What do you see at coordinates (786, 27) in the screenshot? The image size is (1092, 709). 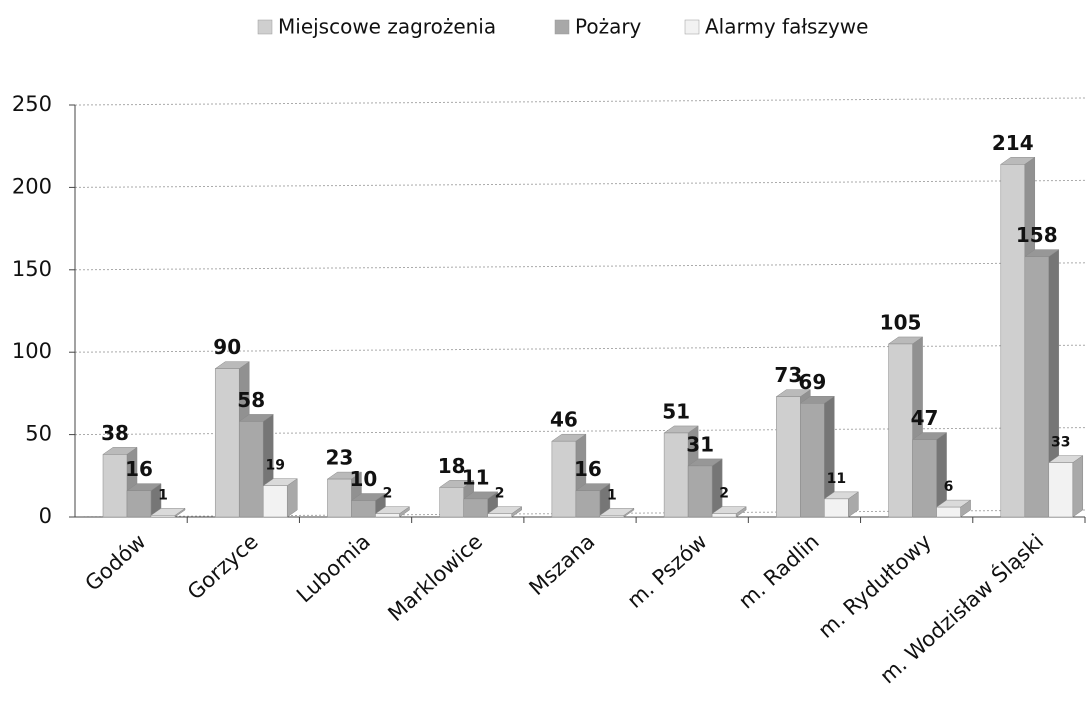 I see `legend-label: Alarmy fałszywe` at bounding box center [786, 27].